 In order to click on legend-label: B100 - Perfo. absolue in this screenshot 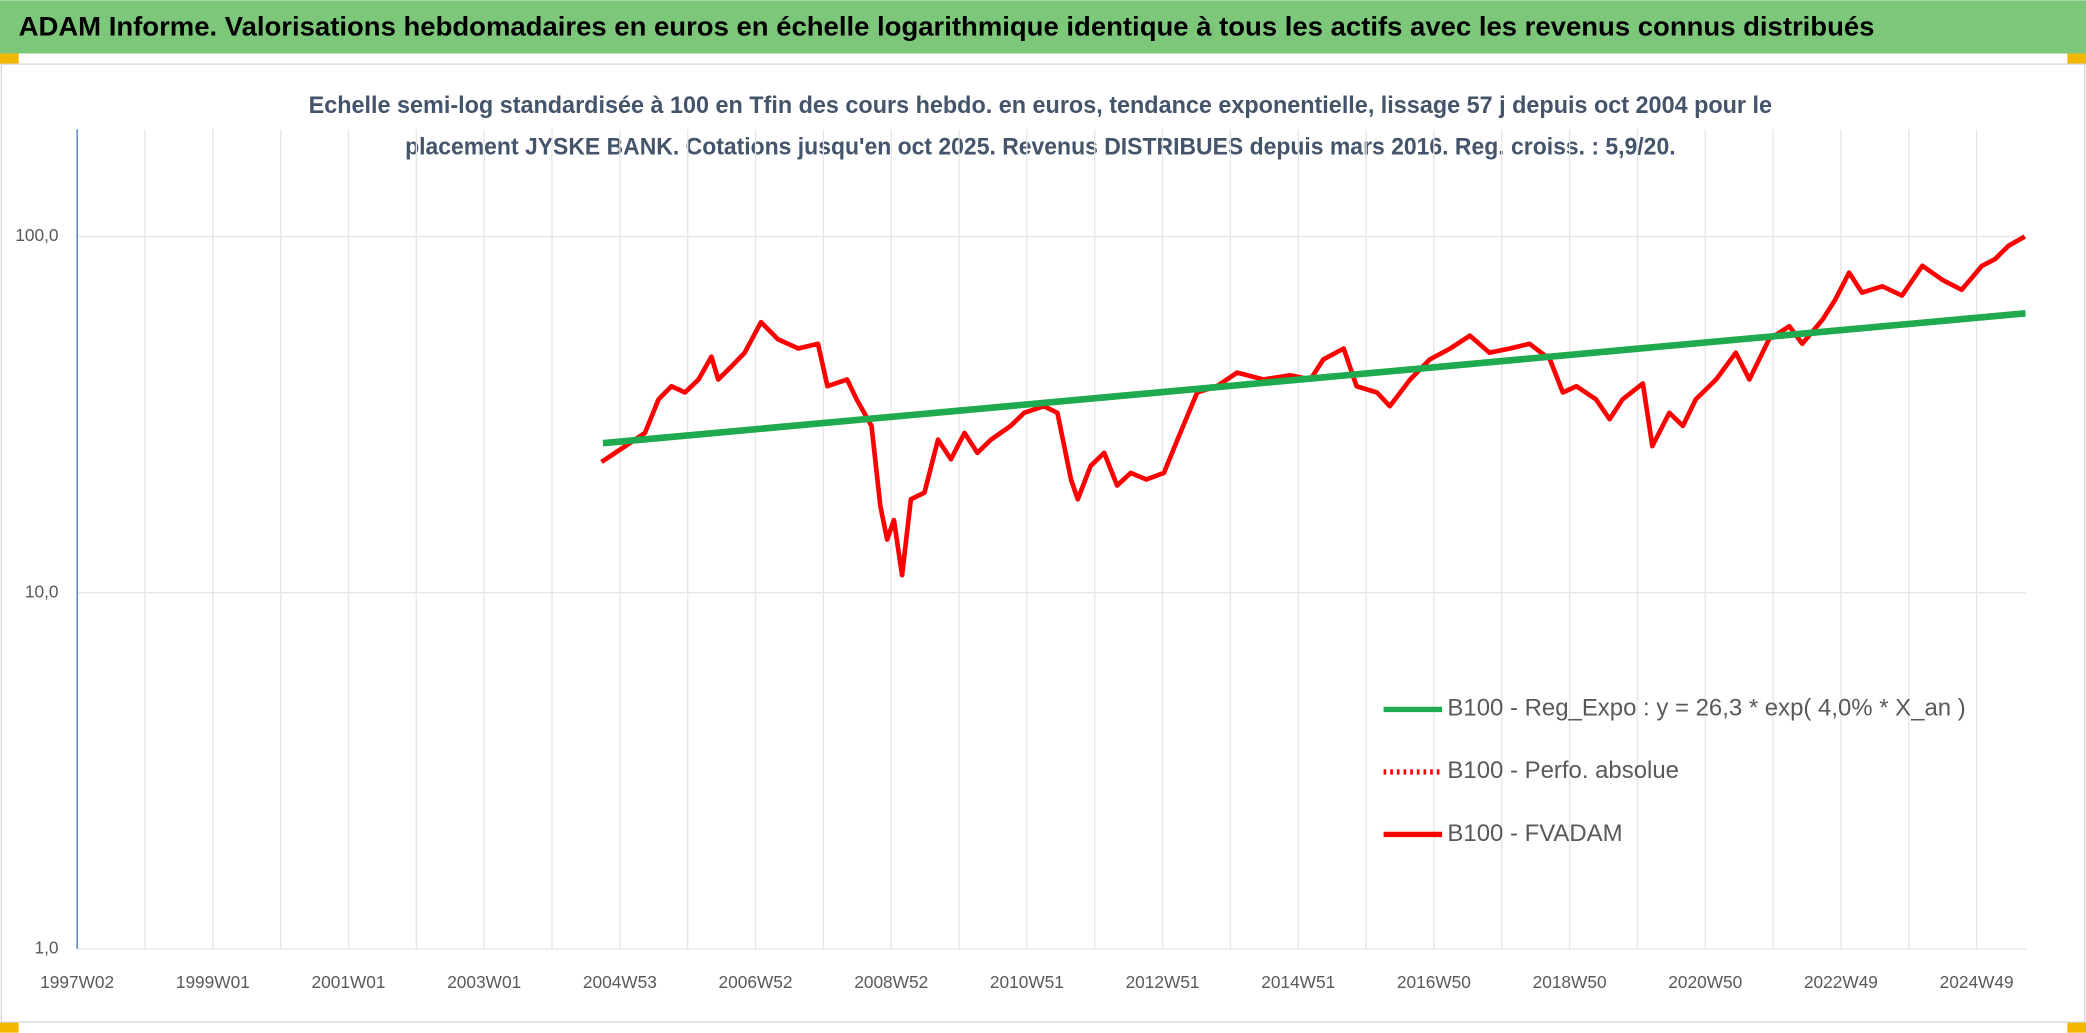, I will do `click(1563, 770)`.